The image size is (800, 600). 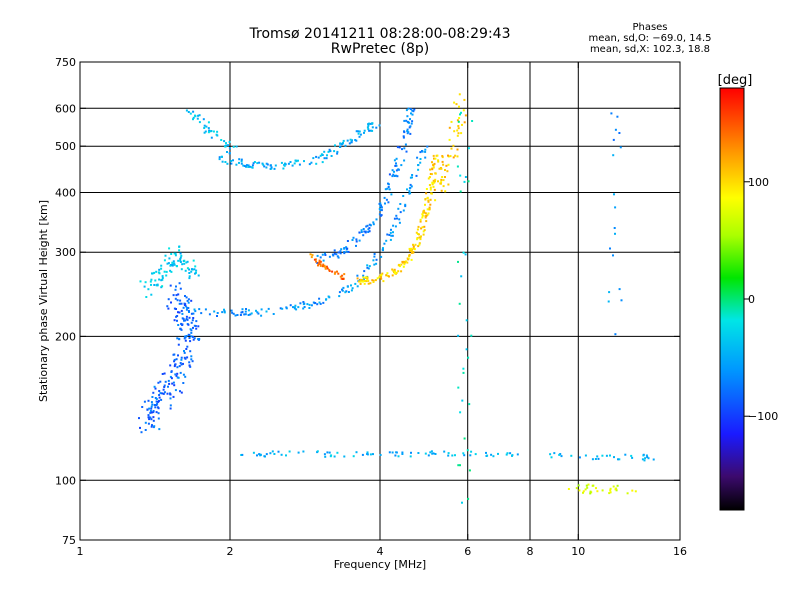 What do you see at coordinates (578, 551) in the screenshot?
I see `x-tick-label: 10` at bounding box center [578, 551].